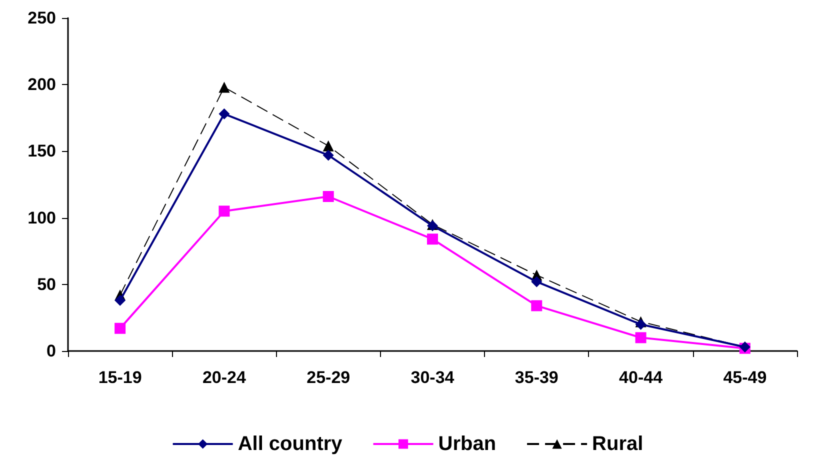 The image size is (815, 467). I want to click on x-tick-label: 20-24, so click(224, 377).